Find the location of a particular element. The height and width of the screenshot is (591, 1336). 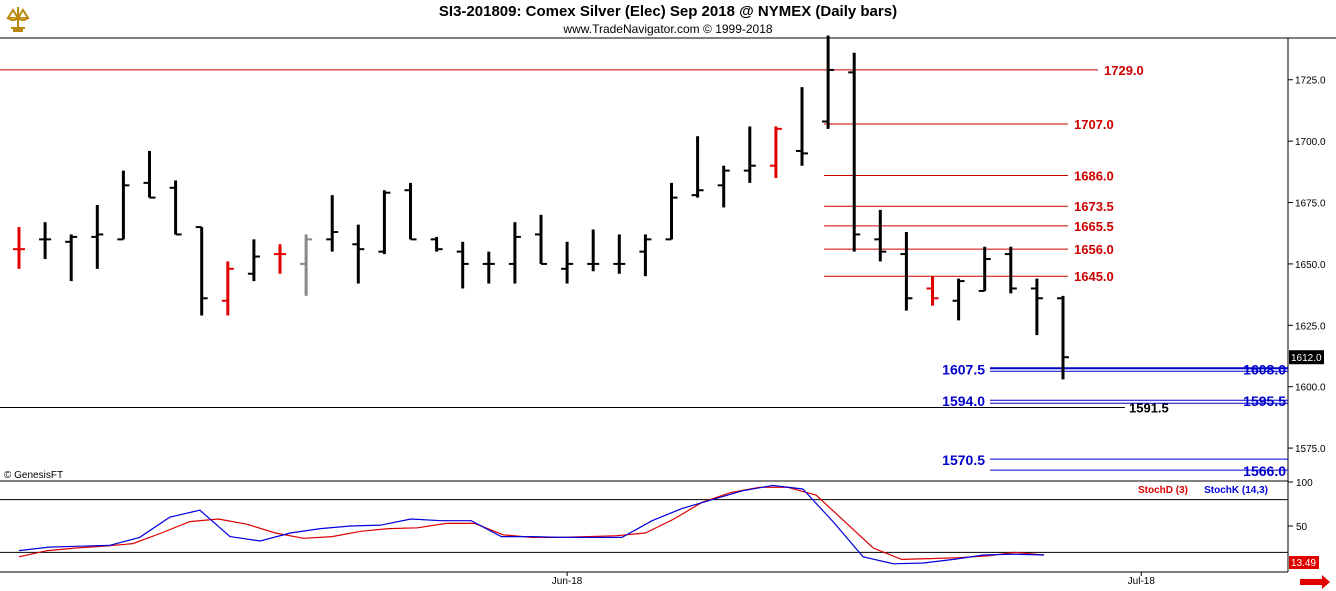

y-tick-label: 1600.0 is located at coordinates (1310, 388).